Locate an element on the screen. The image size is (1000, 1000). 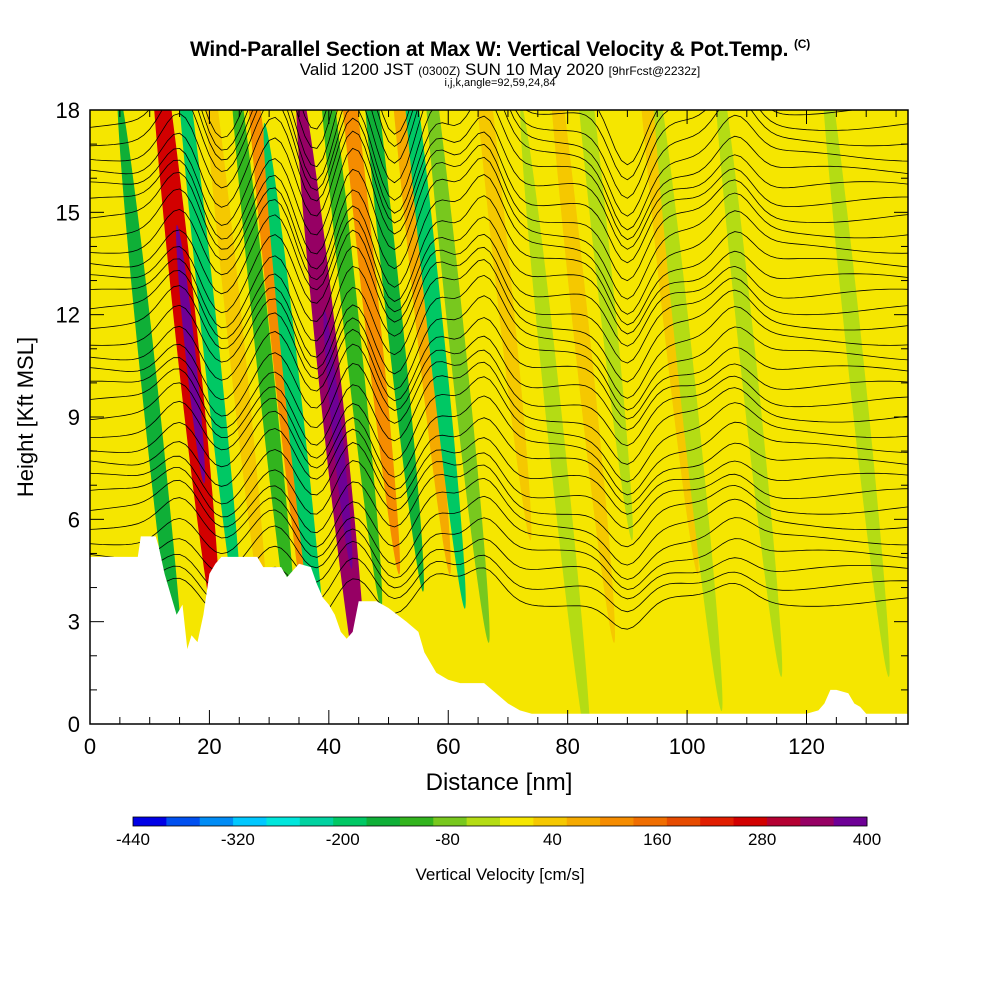
colorbar-tick-label-6: 280 is located at coordinates (762, 839).